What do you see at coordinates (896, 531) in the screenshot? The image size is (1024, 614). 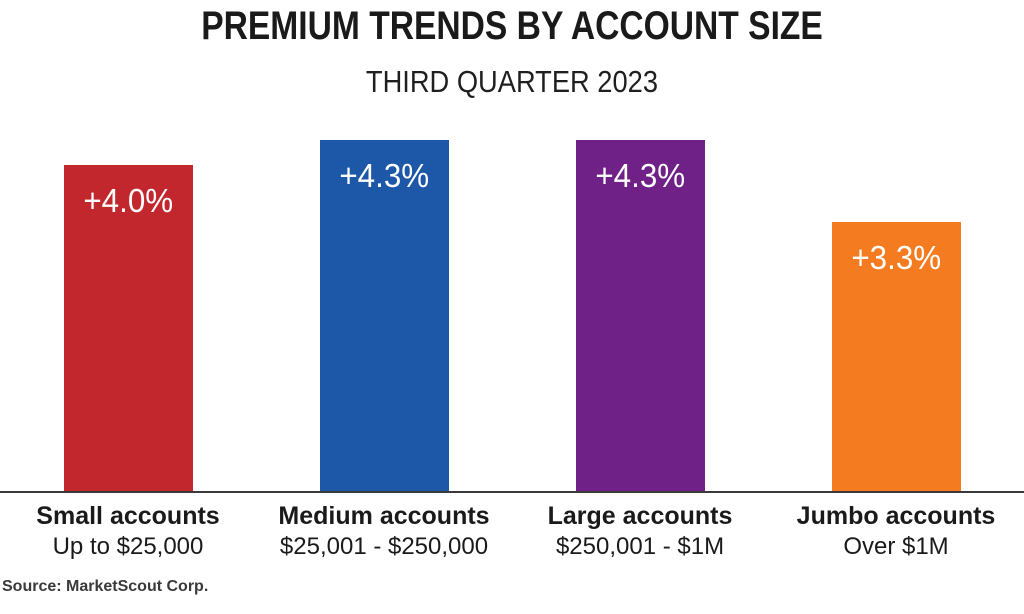 I see `category-label: Jumbo accounts Over $1M` at bounding box center [896, 531].